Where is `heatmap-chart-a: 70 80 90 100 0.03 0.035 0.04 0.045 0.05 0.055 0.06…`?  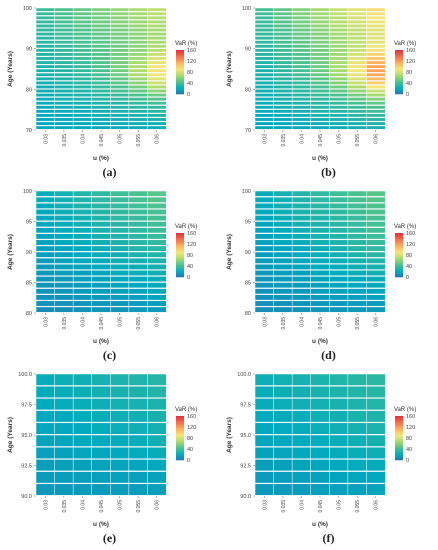
heatmap-chart-a: 70 80 90 100 0.03 0.035 0.04 0.045 0.05 0.055 0.06… is located at coordinates (102, 84).